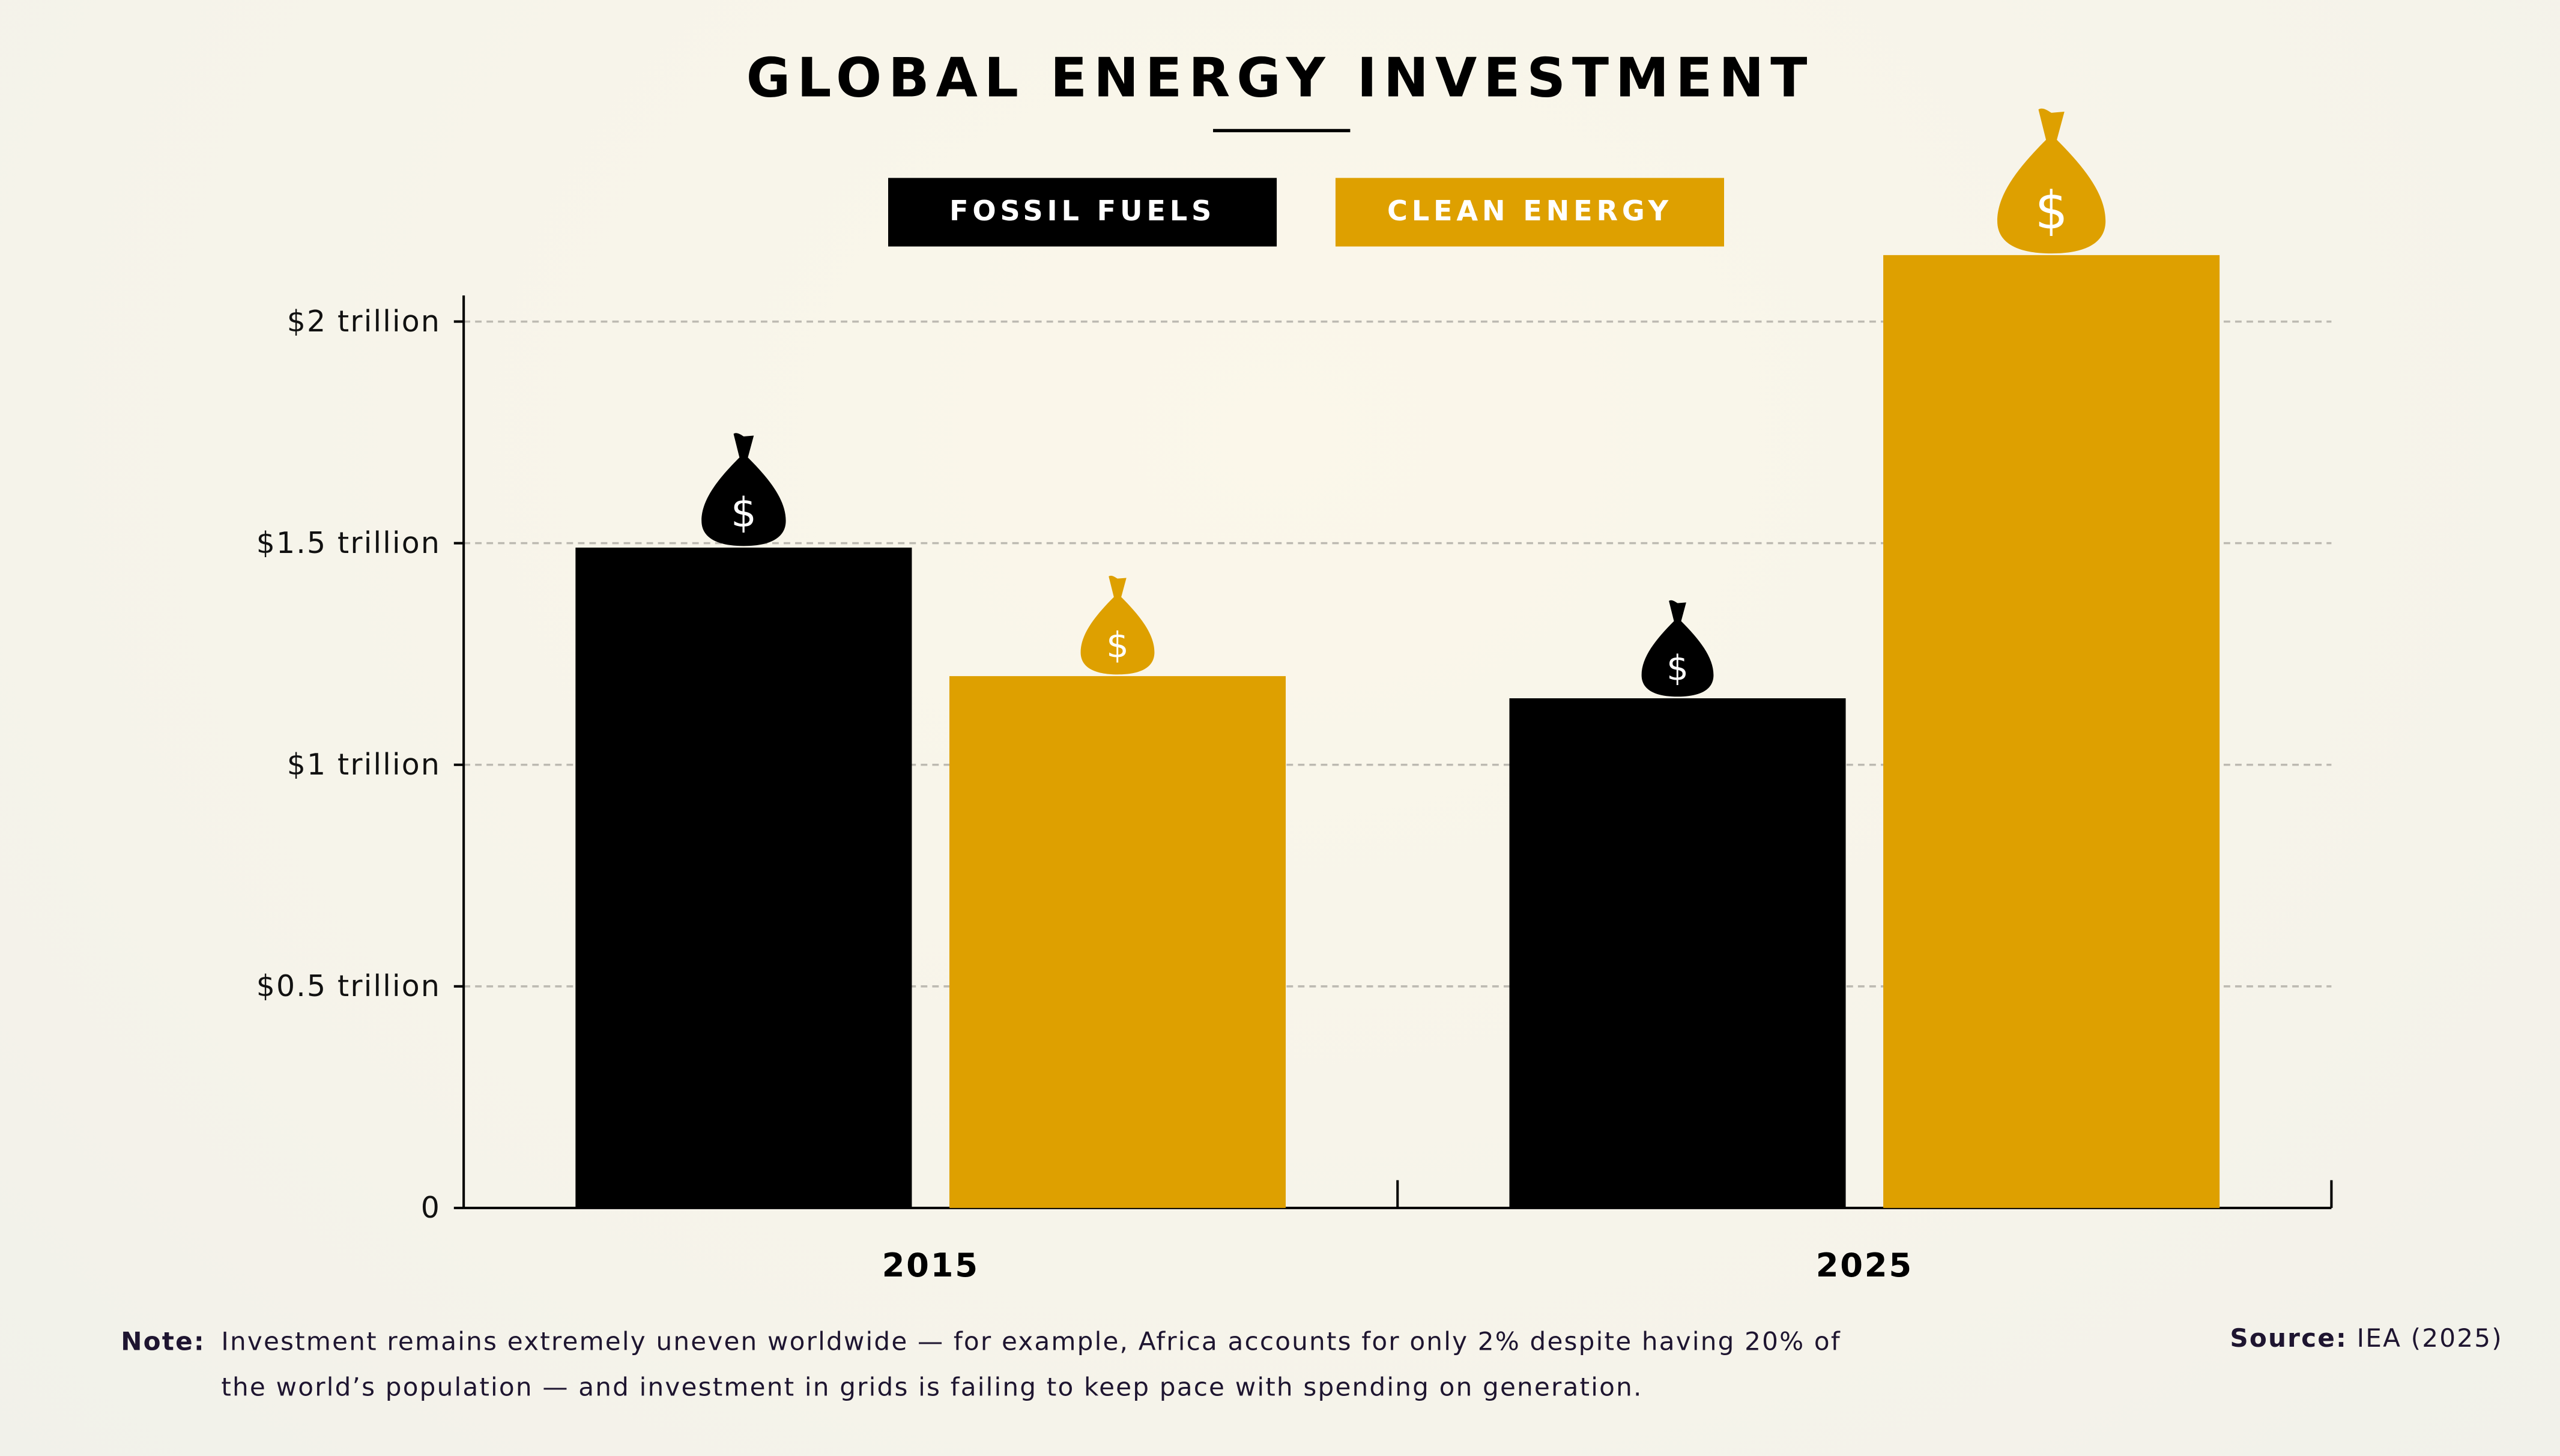  I want to click on source: Source: IEA (2025), so click(2366, 1338).